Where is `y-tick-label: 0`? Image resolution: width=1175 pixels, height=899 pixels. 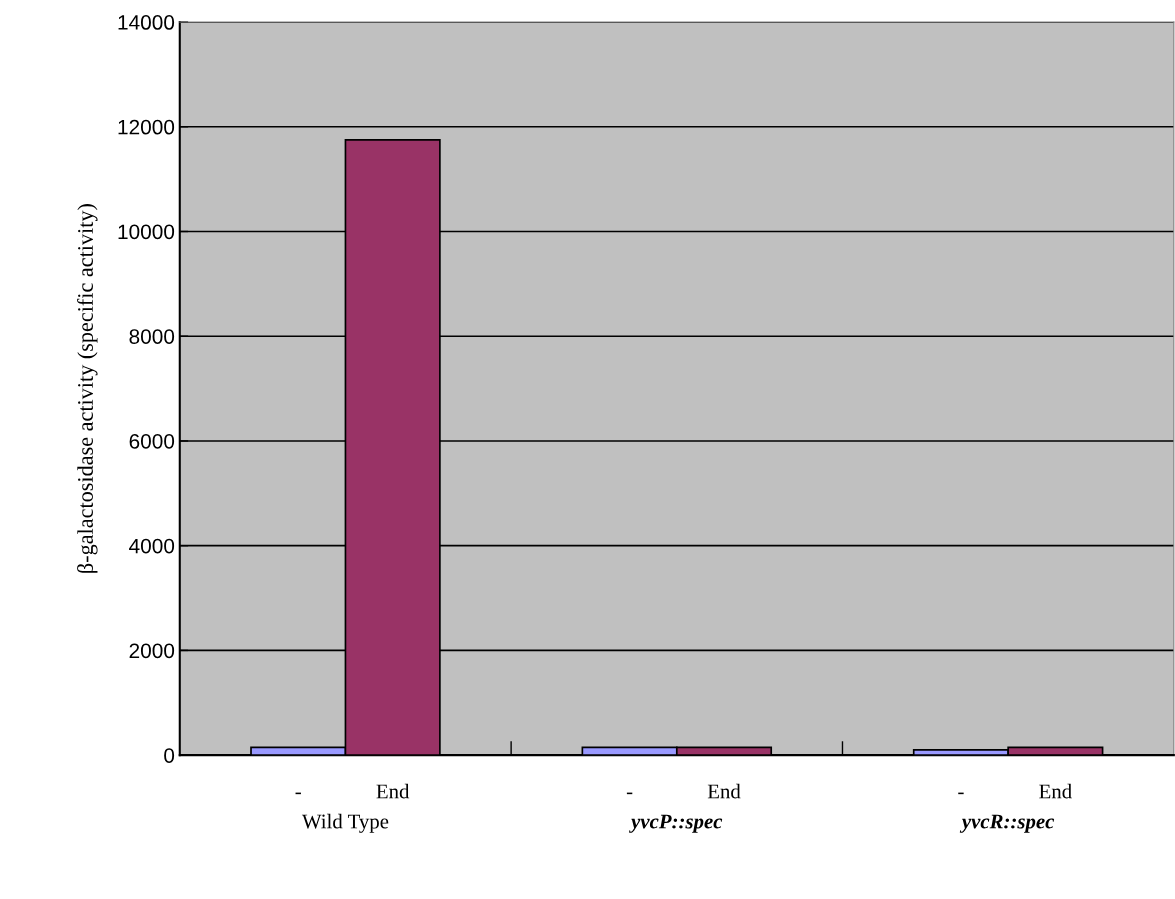
y-tick-label: 0 is located at coordinates (169, 755).